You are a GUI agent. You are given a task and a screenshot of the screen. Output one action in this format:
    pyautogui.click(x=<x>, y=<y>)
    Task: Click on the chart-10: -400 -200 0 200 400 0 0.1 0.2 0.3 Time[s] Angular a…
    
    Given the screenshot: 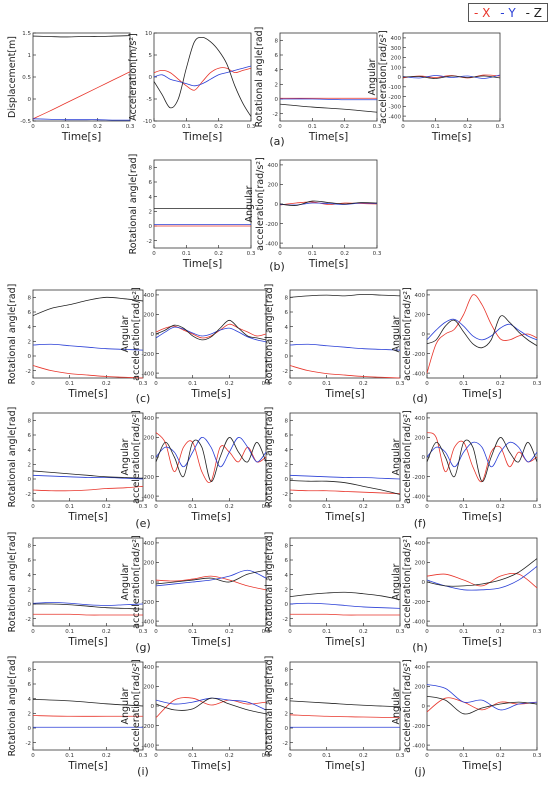 What is the action you would take?
    pyautogui.click(x=466, y=343)
    